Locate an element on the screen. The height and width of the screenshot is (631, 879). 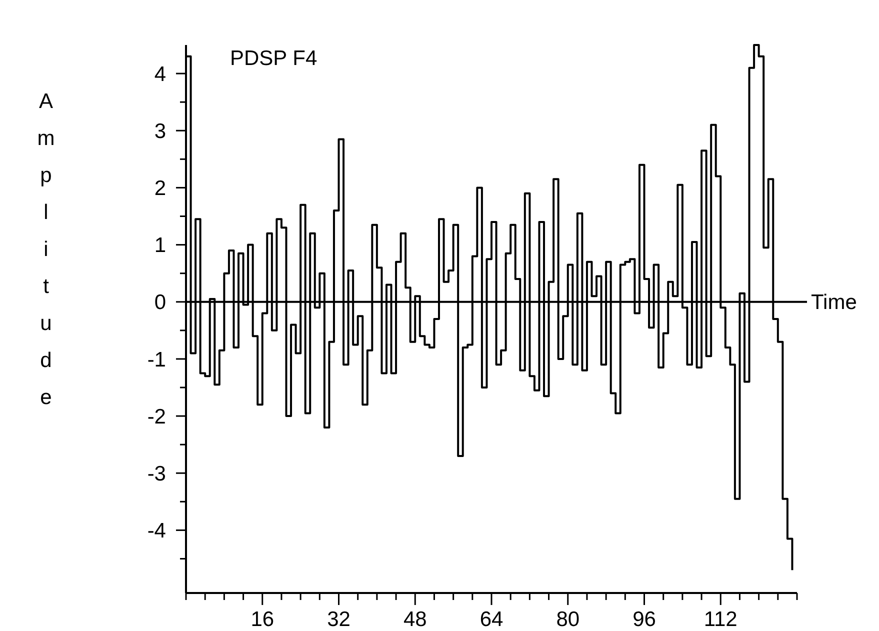
y-tick-label: -4 is located at coordinates (156, 531).